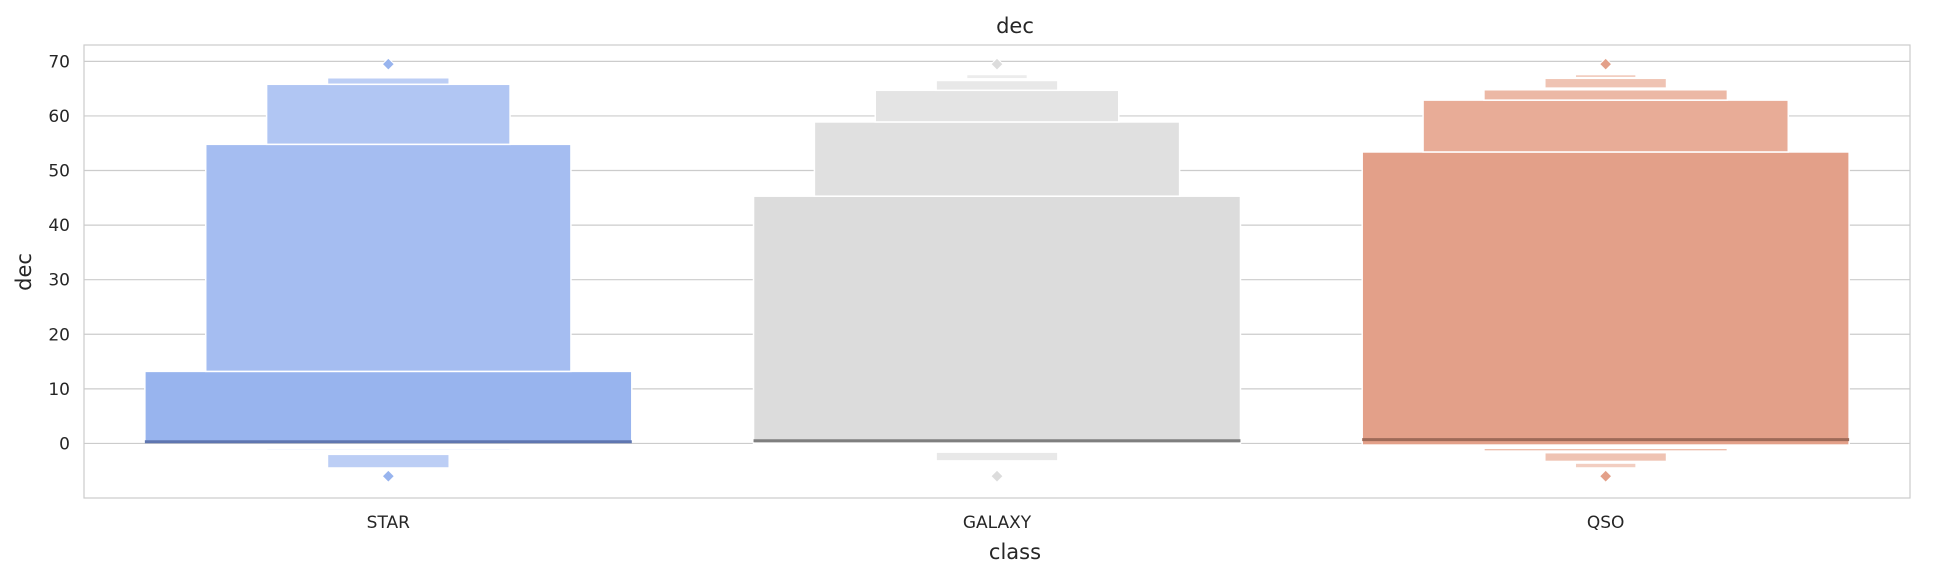  I want to click on y-tick-label: 70, so click(59, 62).